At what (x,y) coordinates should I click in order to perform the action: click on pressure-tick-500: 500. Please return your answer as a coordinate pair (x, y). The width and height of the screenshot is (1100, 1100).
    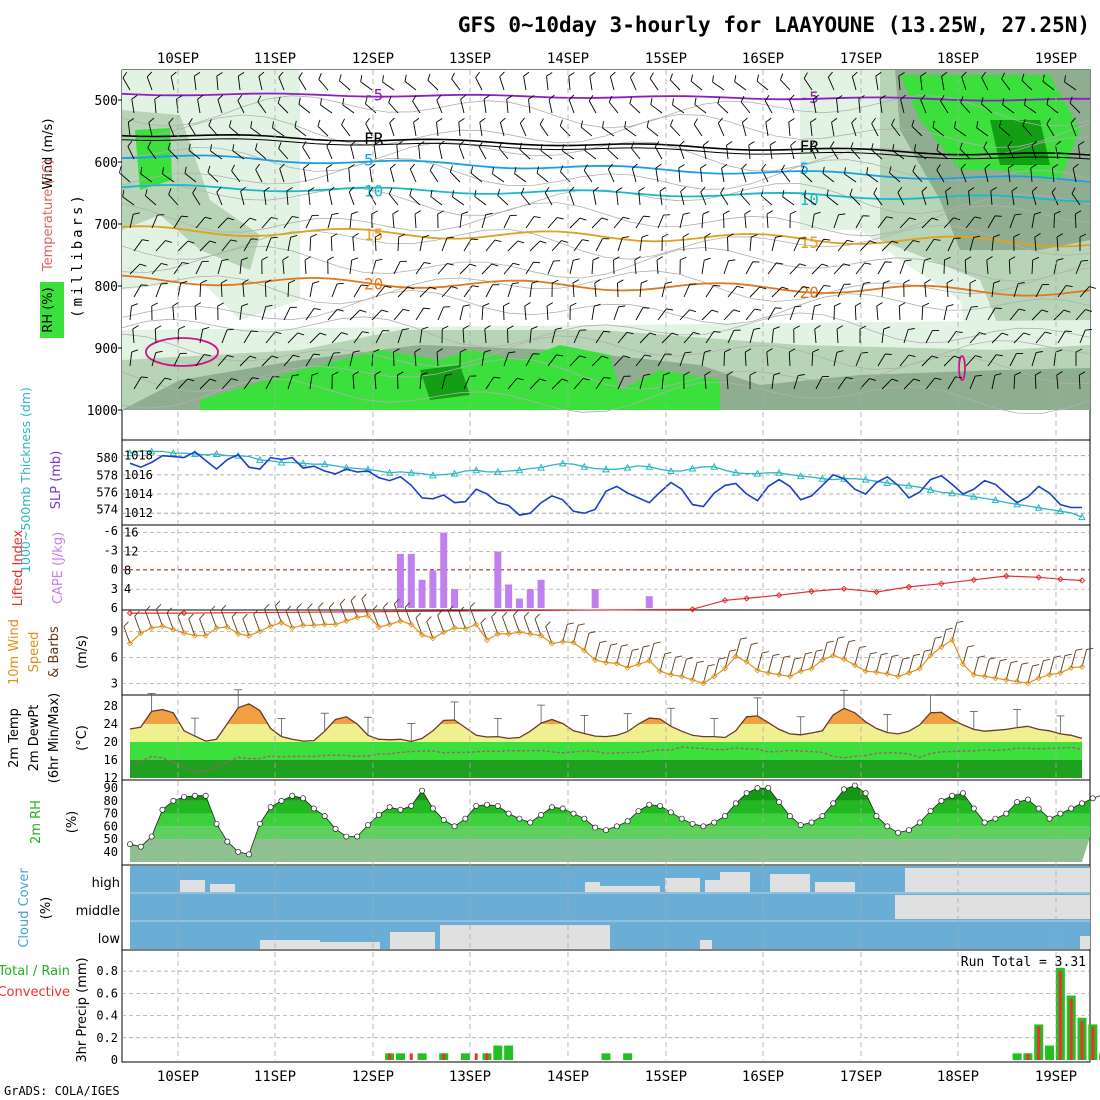
    Looking at the image, I should click on (106, 101).